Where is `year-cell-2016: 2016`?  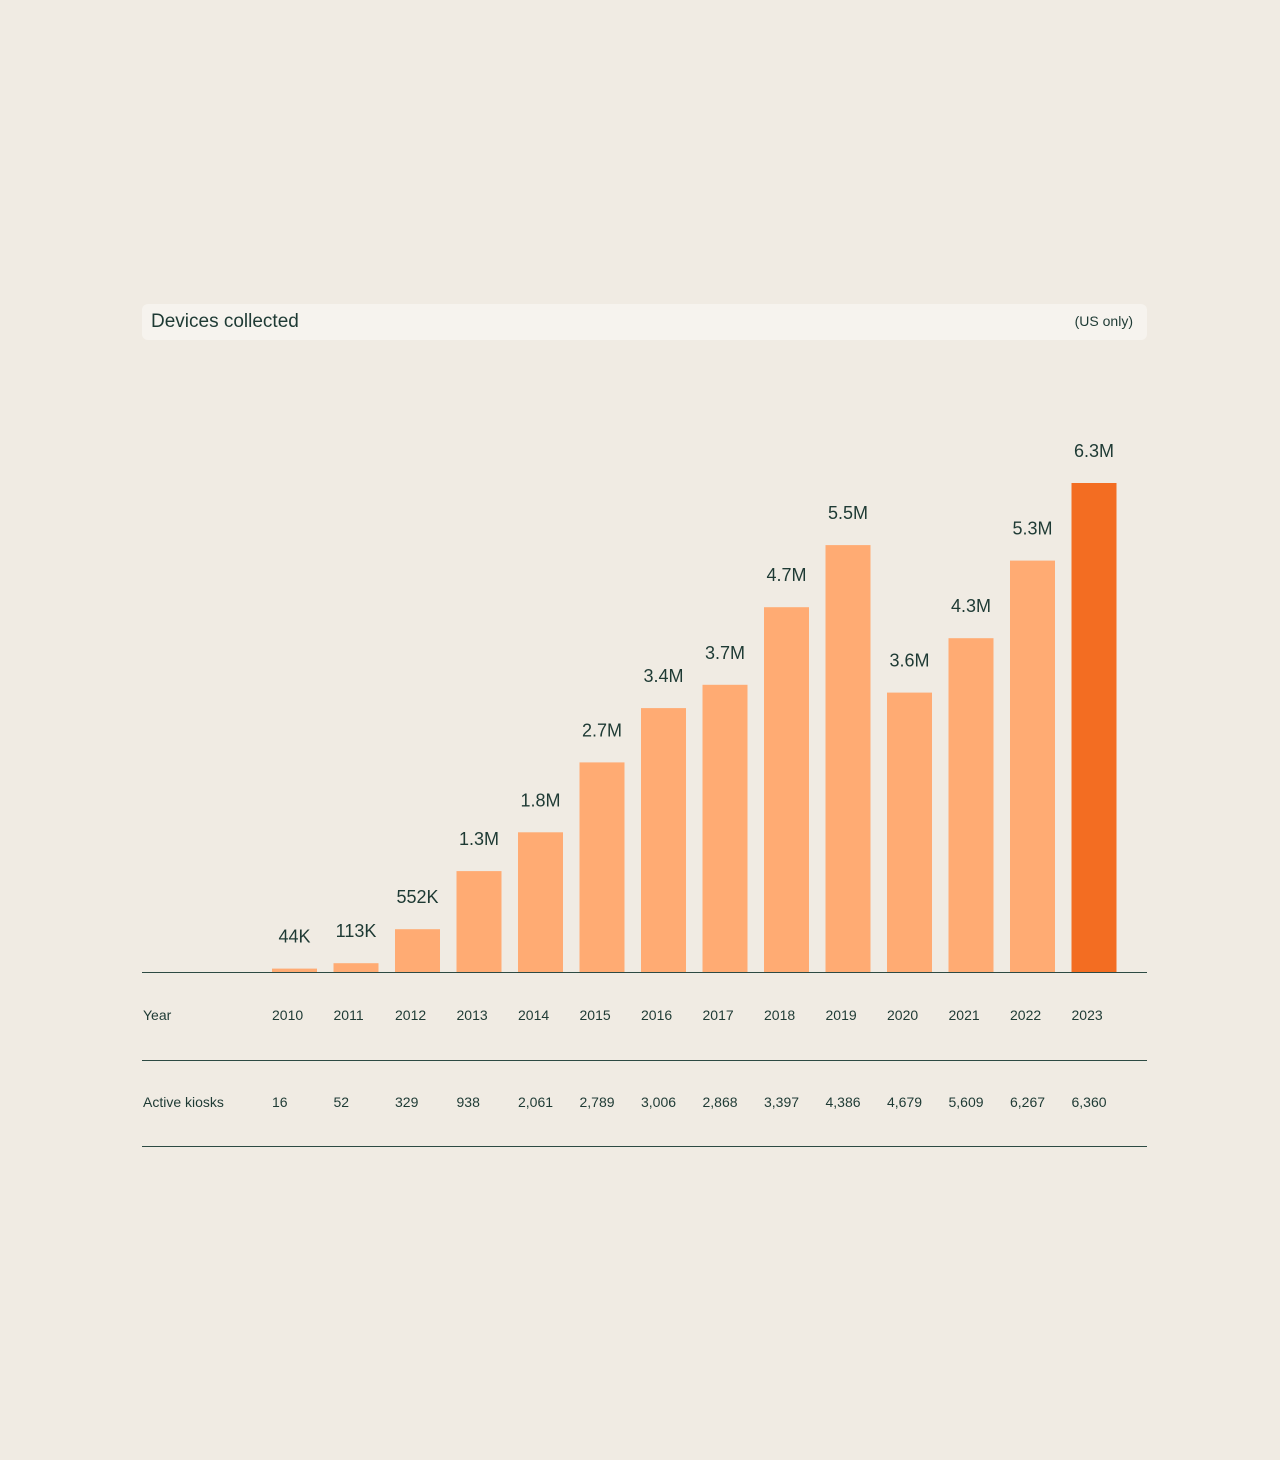
year-cell-2016: 2016 is located at coordinates (657, 1015).